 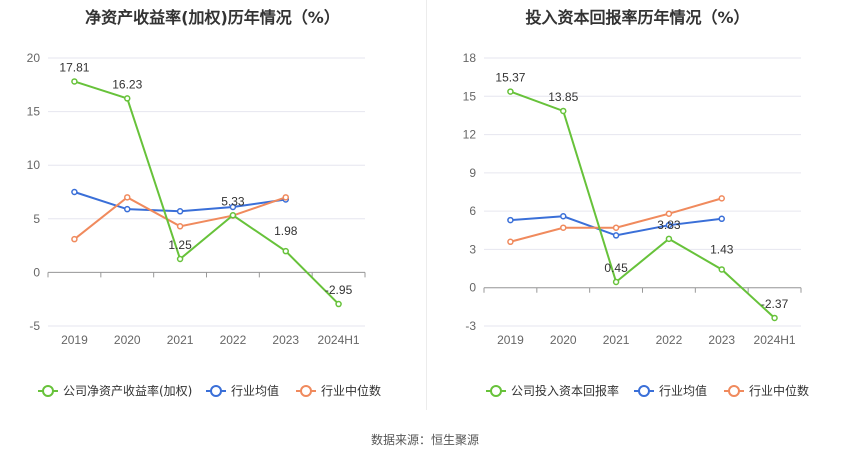 What do you see at coordinates (637, 17) in the screenshot?
I see `chart-title-roic: 投入资本回报率历年情况（%）` at bounding box center [637, 17].